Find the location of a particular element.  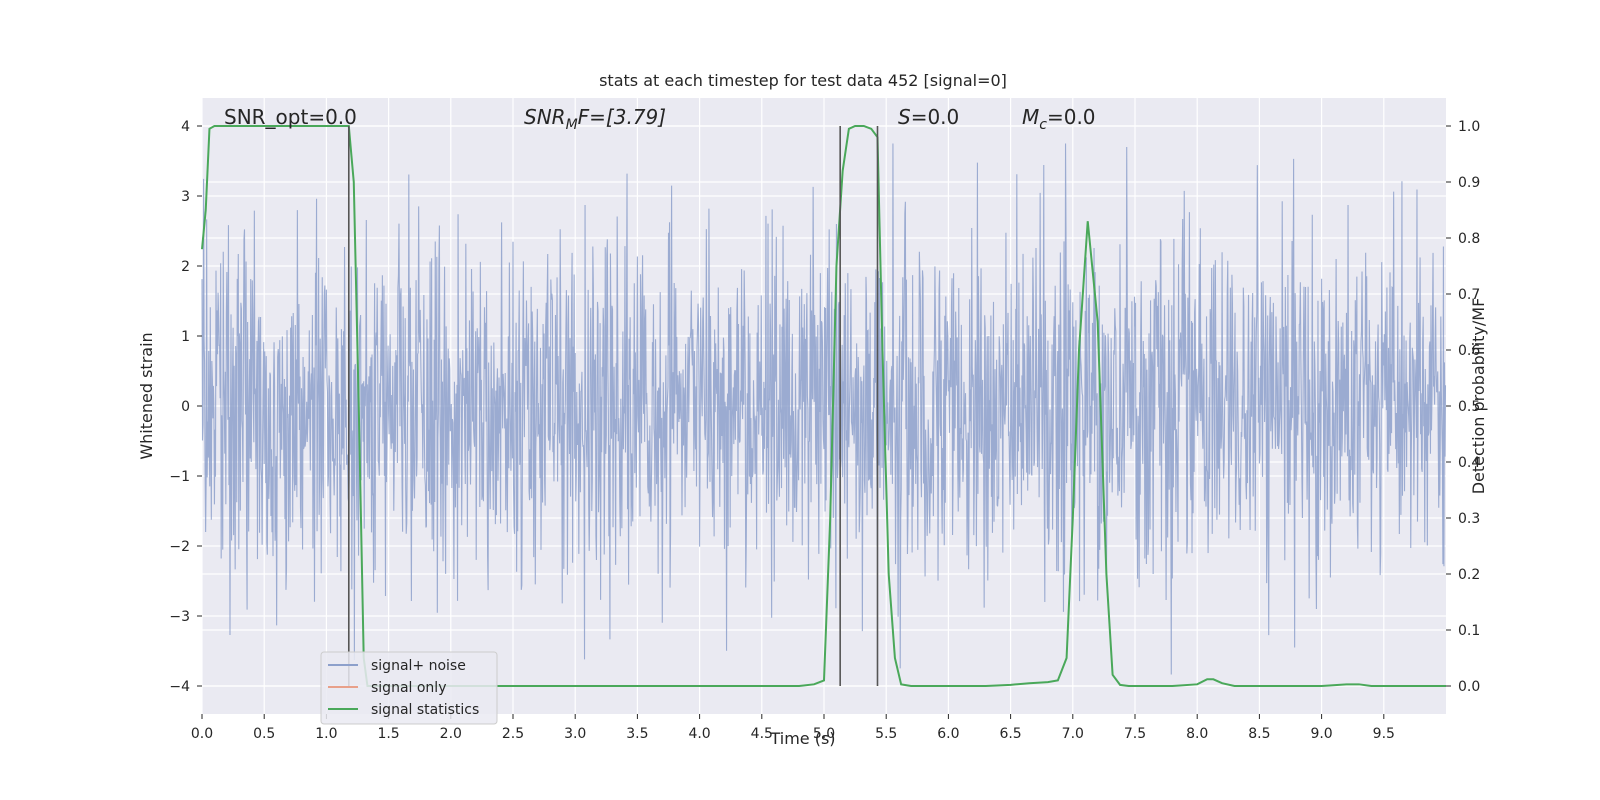

y-right-tick-label: 0.5 is located at coordinates (1469, 407).